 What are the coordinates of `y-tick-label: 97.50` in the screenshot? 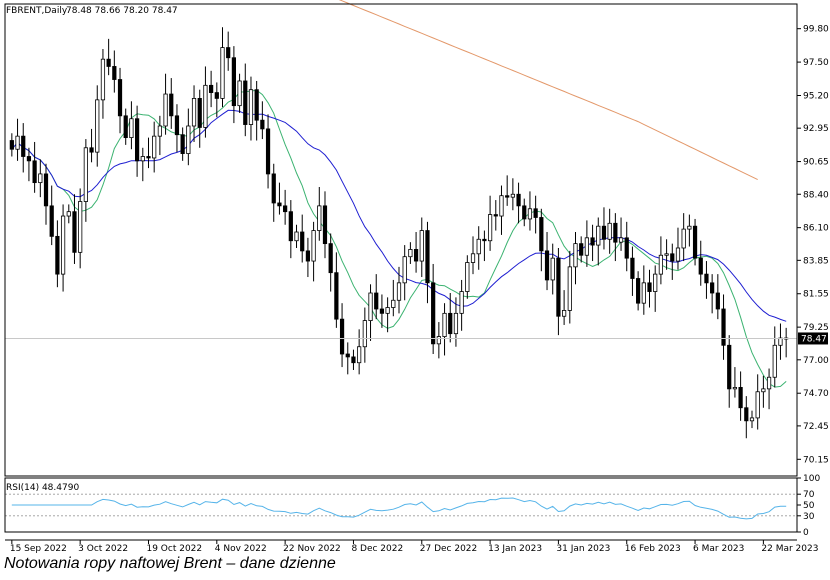 It's located at (816, 63).